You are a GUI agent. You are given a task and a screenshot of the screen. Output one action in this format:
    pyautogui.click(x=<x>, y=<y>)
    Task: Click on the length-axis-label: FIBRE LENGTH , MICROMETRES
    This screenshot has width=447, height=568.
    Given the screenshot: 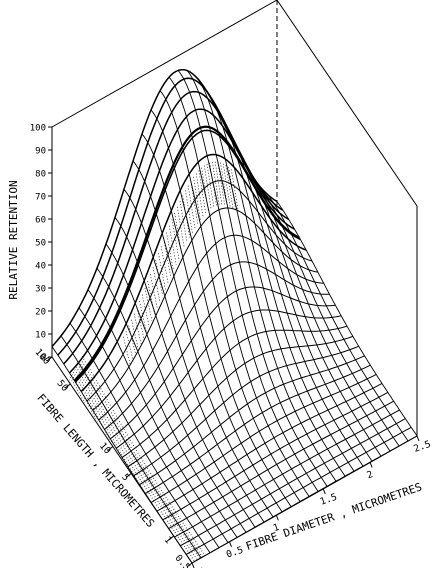 What is the action you would take?
    pyautogui.click(x=95, y=460)
    